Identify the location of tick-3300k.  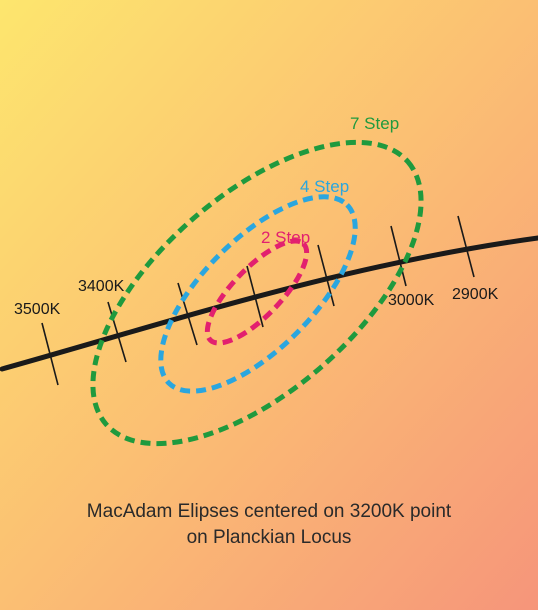
(187, 314).